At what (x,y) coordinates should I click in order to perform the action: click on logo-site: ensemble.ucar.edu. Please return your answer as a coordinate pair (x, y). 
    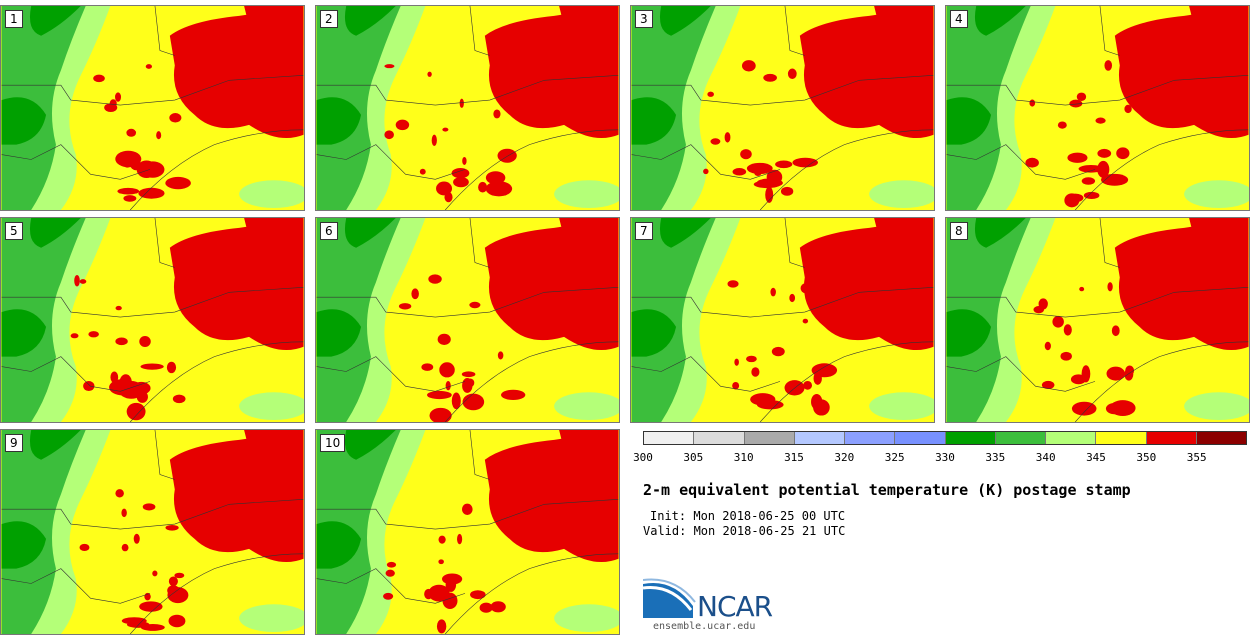
    Looking at the image, I should click on (704, 626).